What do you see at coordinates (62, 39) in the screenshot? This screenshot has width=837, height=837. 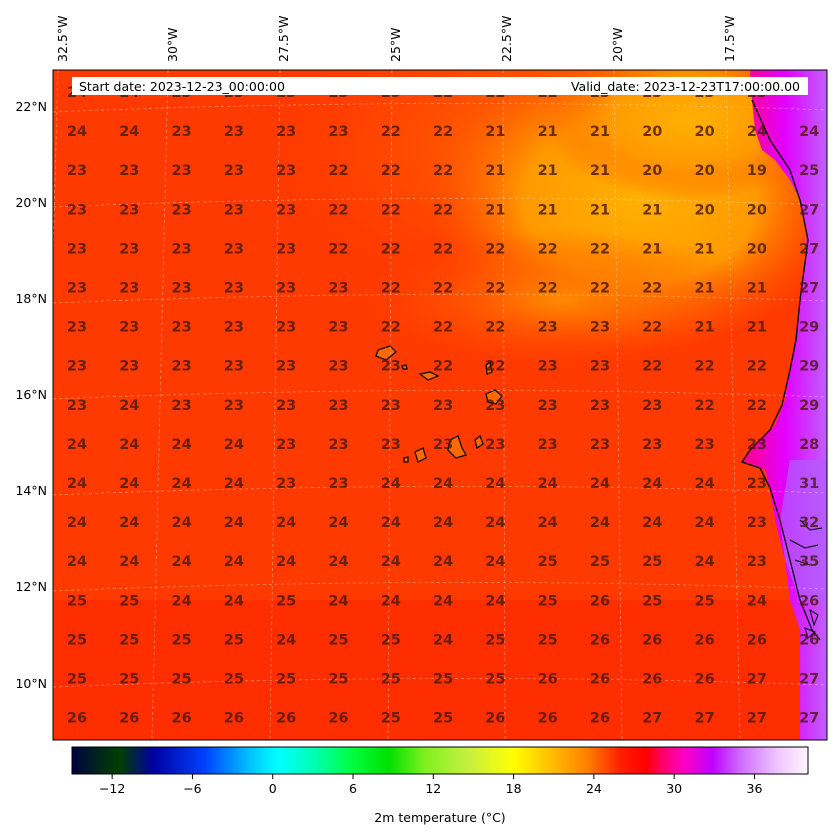 I see `lon-label: 32.5°W` at bounding box center [62, 39].